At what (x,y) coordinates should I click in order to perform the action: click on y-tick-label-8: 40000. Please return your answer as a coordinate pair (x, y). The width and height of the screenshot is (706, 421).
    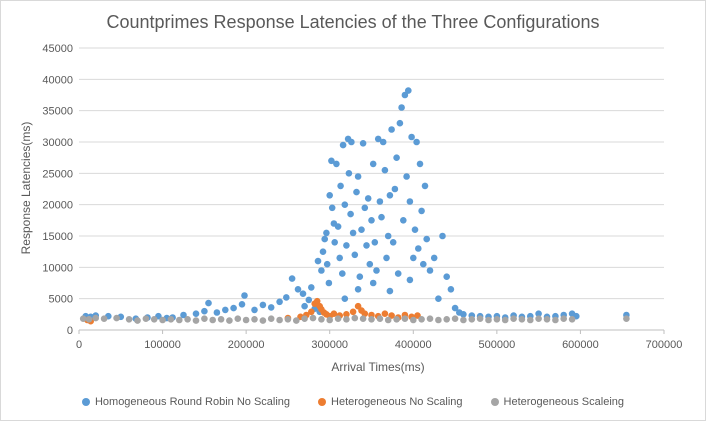
    Looking at the image, I should click on (57, 80).